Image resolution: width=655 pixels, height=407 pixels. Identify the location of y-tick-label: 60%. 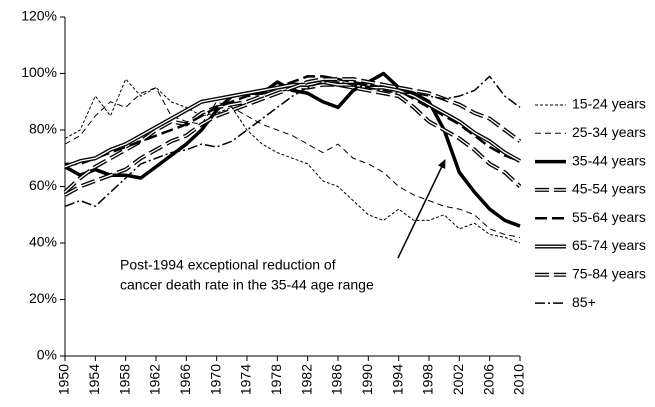
(43, 185).